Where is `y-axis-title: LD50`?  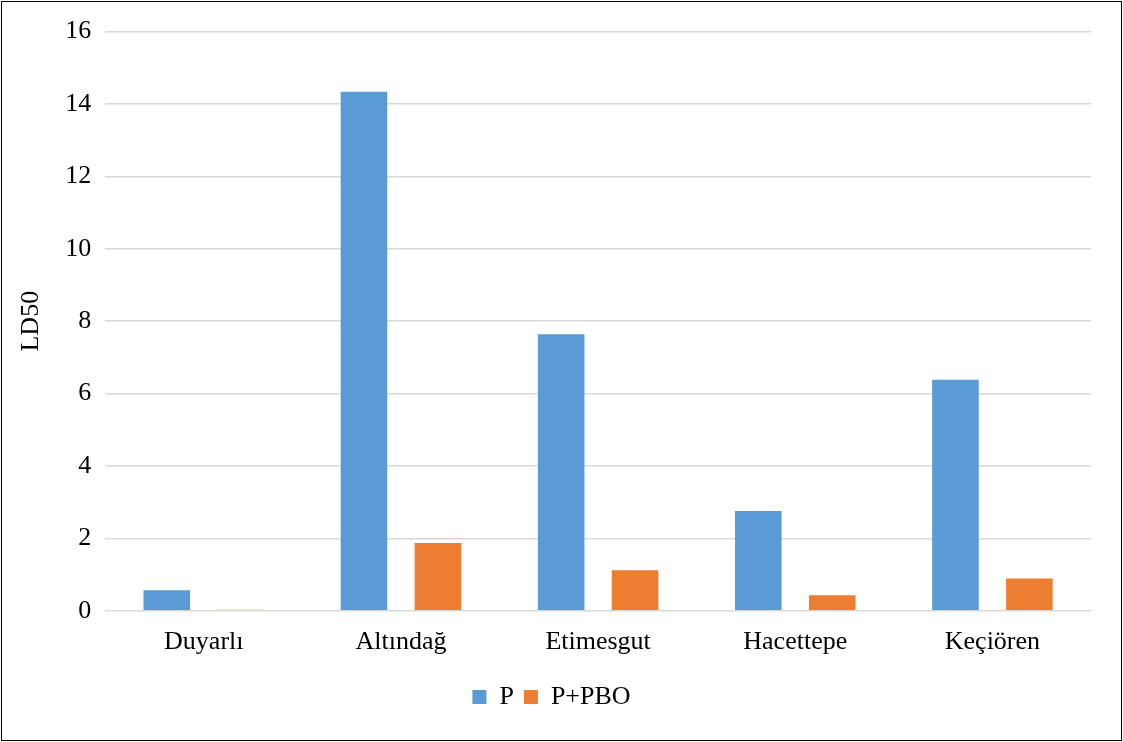 y-axis-title: LD50 is located at coordinates (30, 321).